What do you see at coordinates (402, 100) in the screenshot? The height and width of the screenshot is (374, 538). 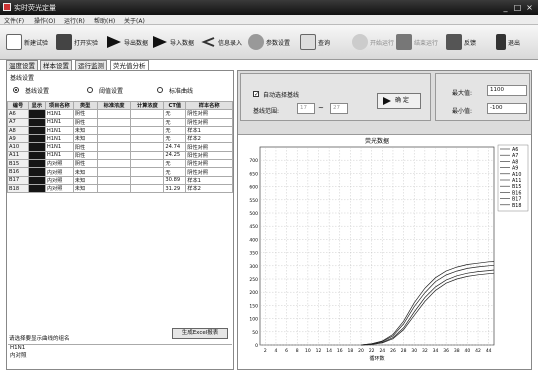 I see `confirm-label: 确 定` at bounding box center [402, 100].